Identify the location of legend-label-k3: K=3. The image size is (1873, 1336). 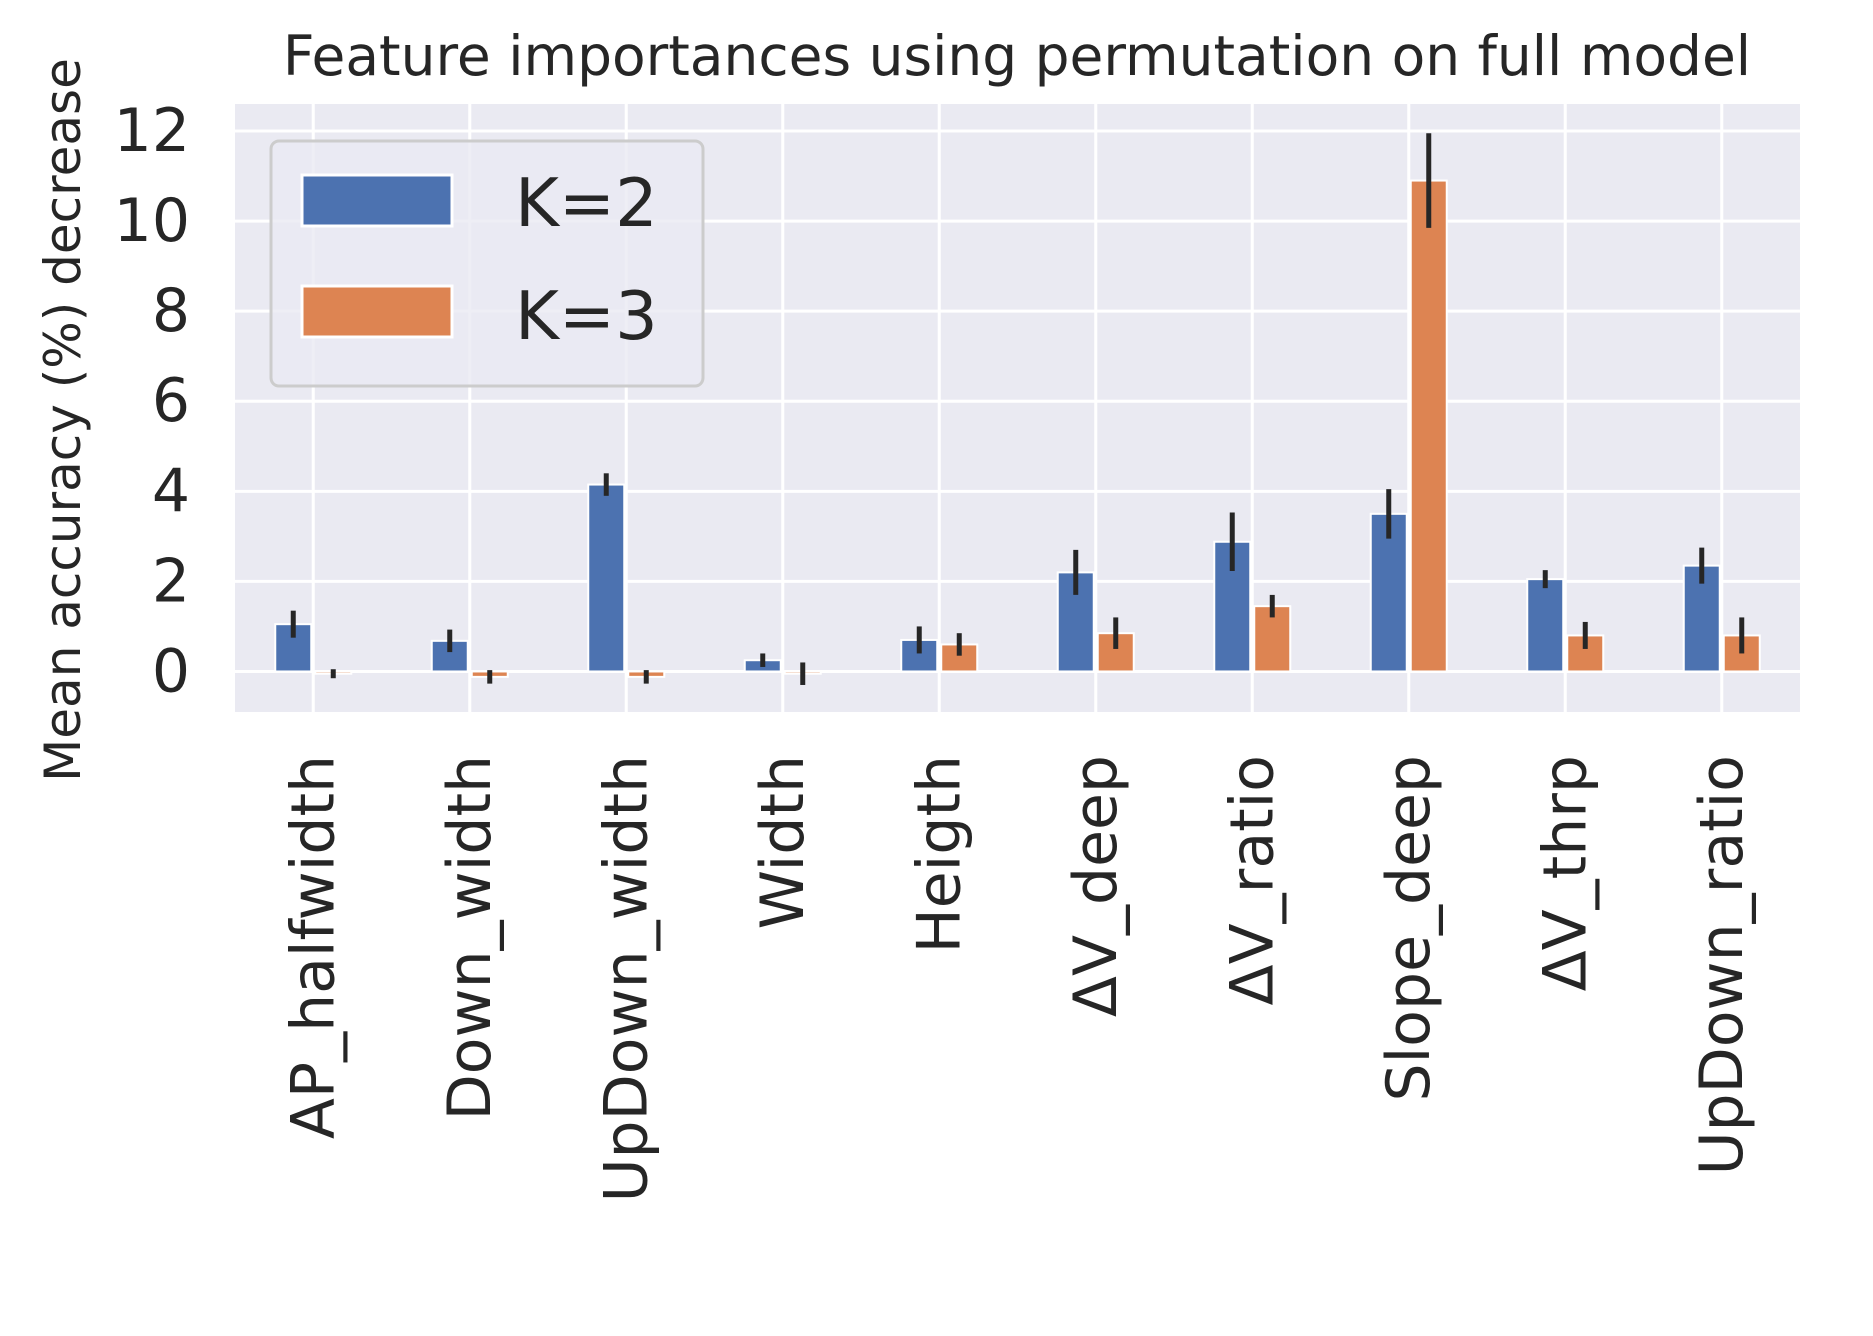
(586, 316).